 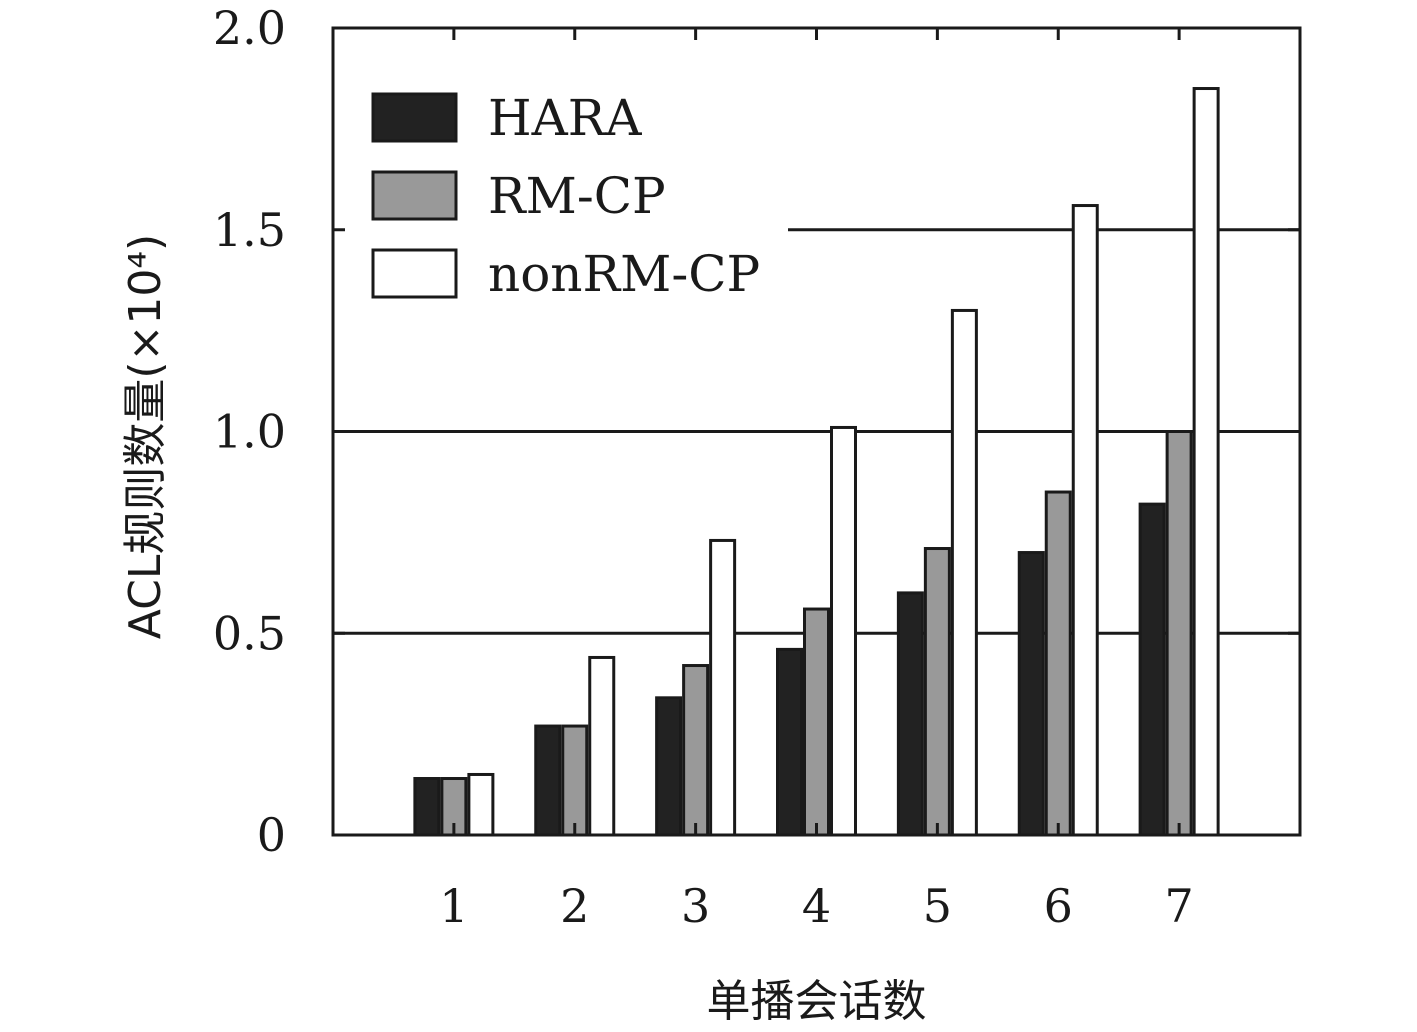 I want to click on y-axis-label: ACL规则数量(×10⁴), so click(x=145, y=436).